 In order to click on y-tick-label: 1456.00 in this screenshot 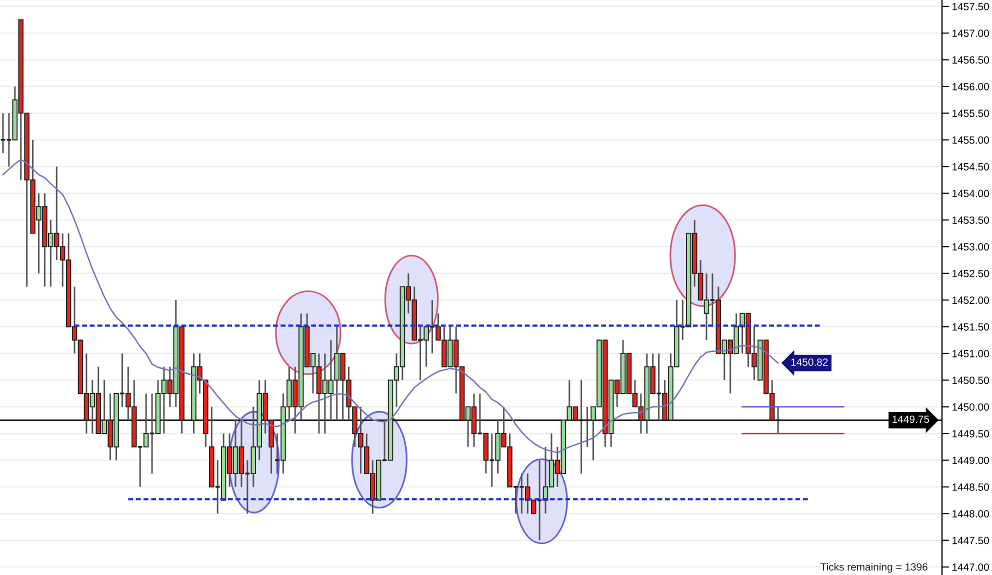, I will do `click(970, 86)`.